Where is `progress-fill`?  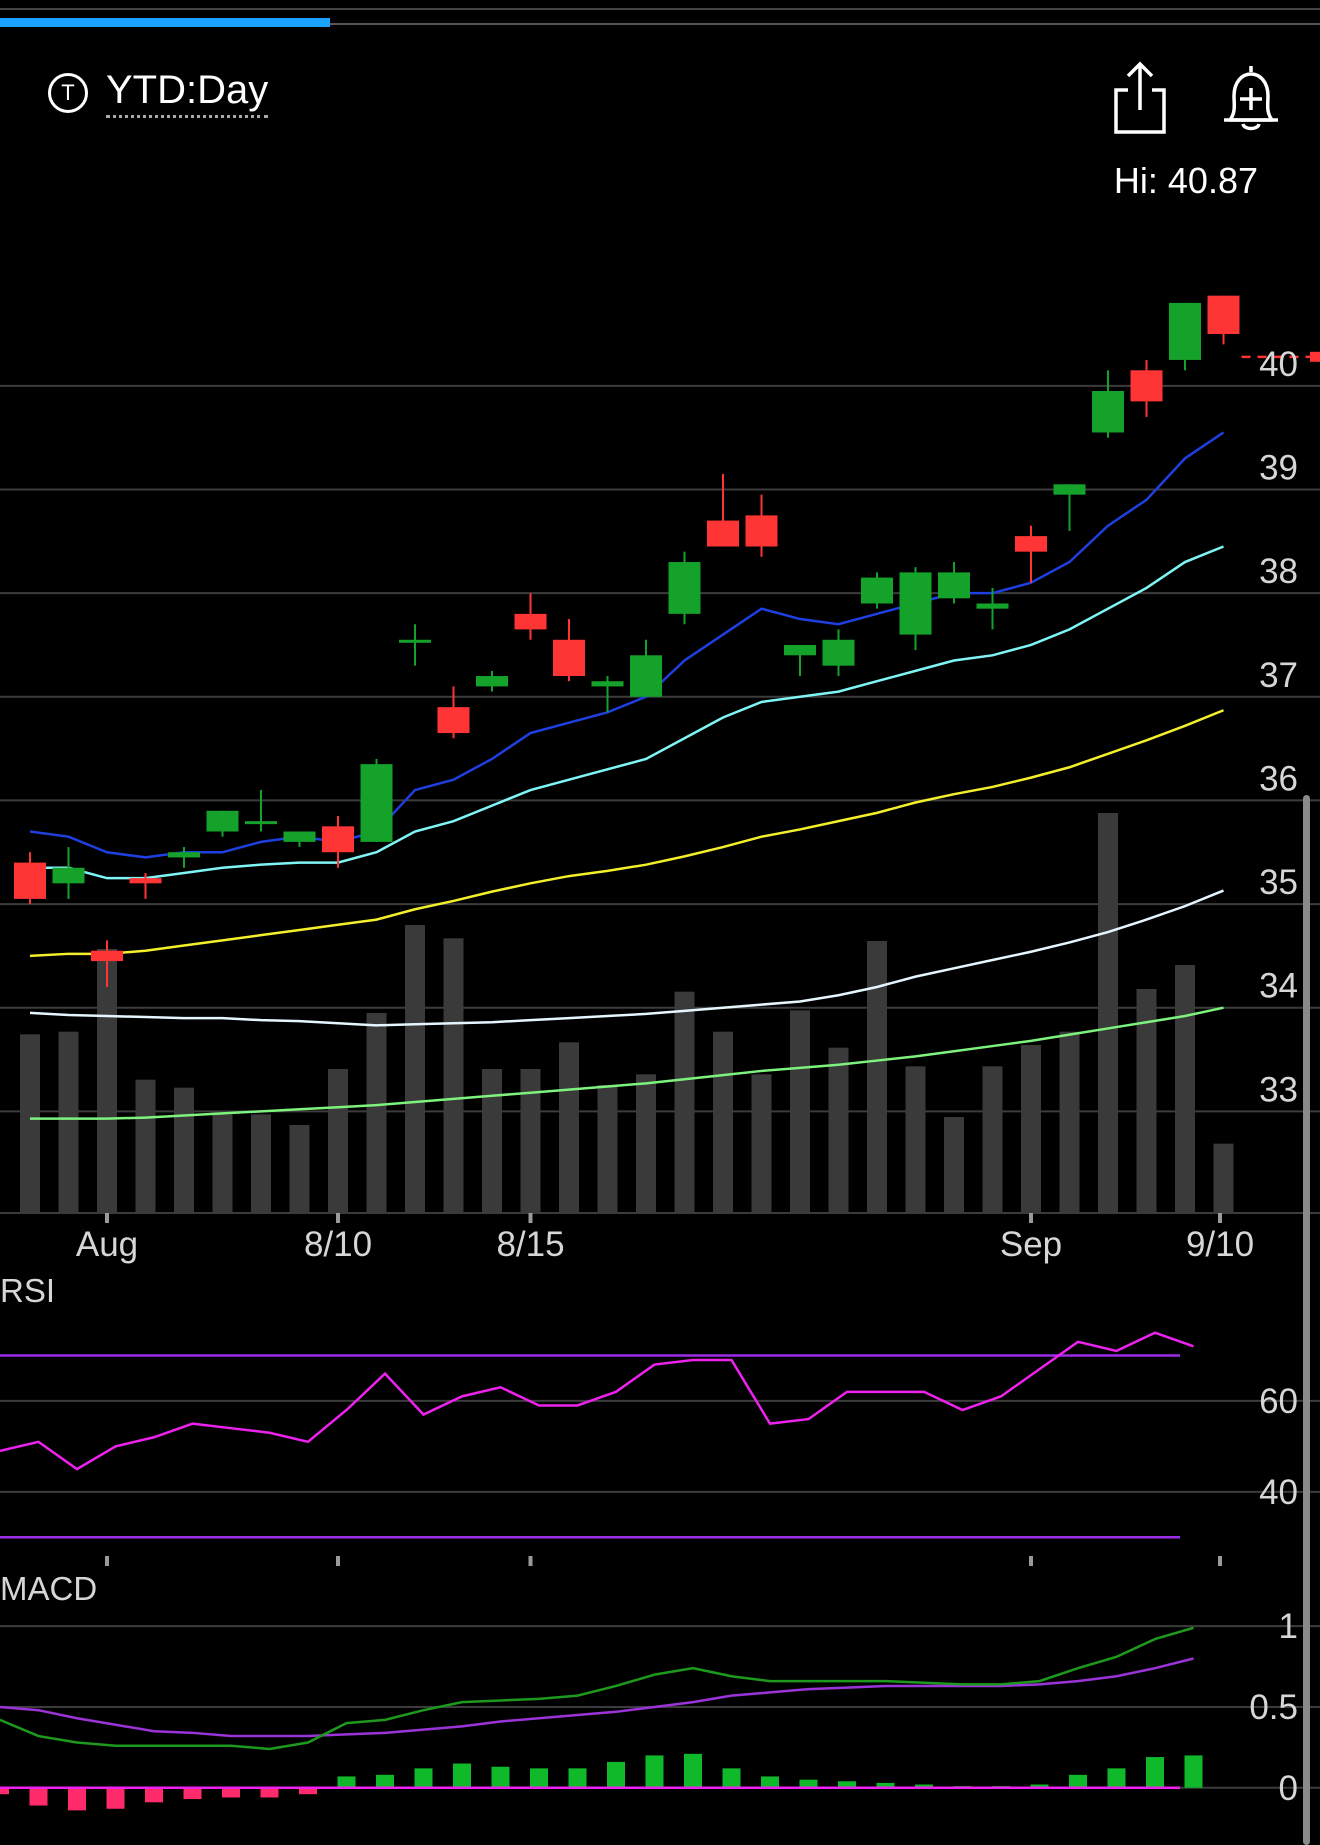
progress-fill is located at coordinates (165, 22).